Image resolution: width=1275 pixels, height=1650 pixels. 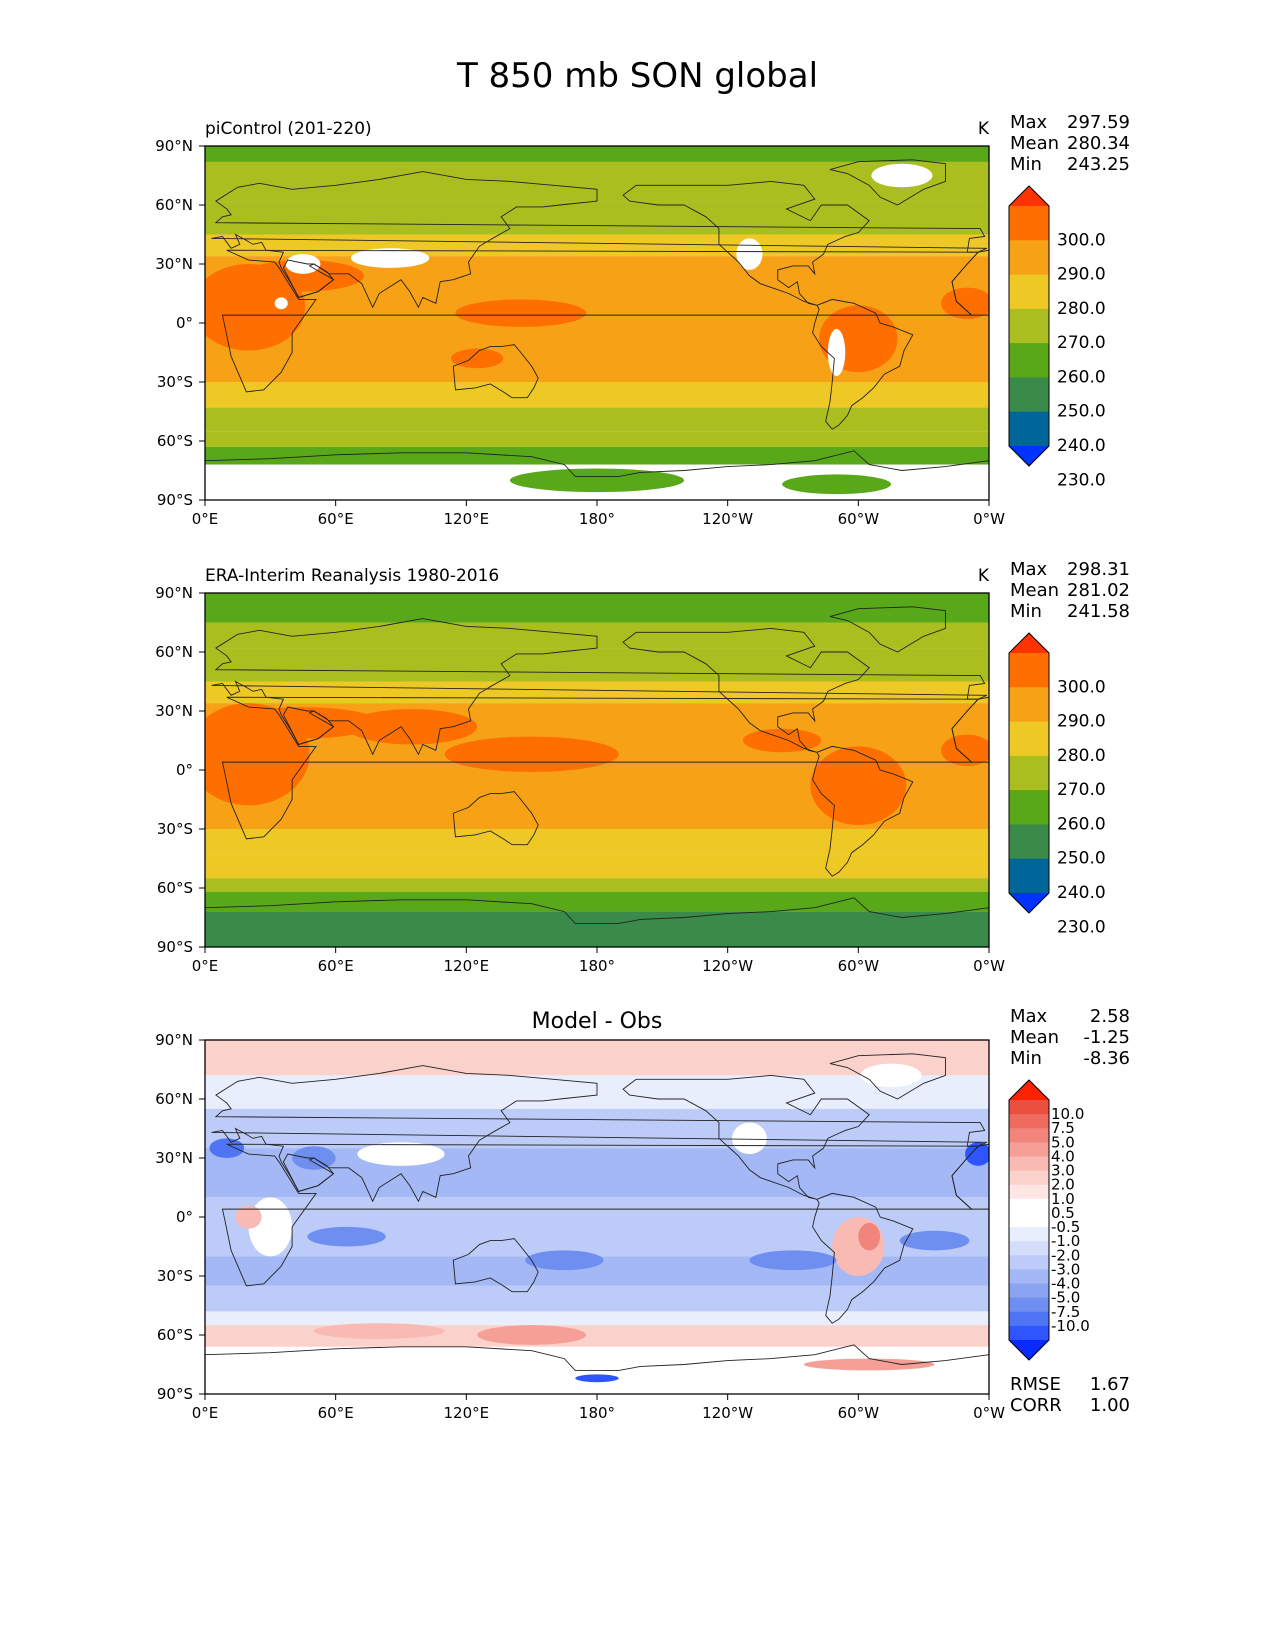 I want to click on colorbar-label: -7.5, so click(x=1065, y=1312).